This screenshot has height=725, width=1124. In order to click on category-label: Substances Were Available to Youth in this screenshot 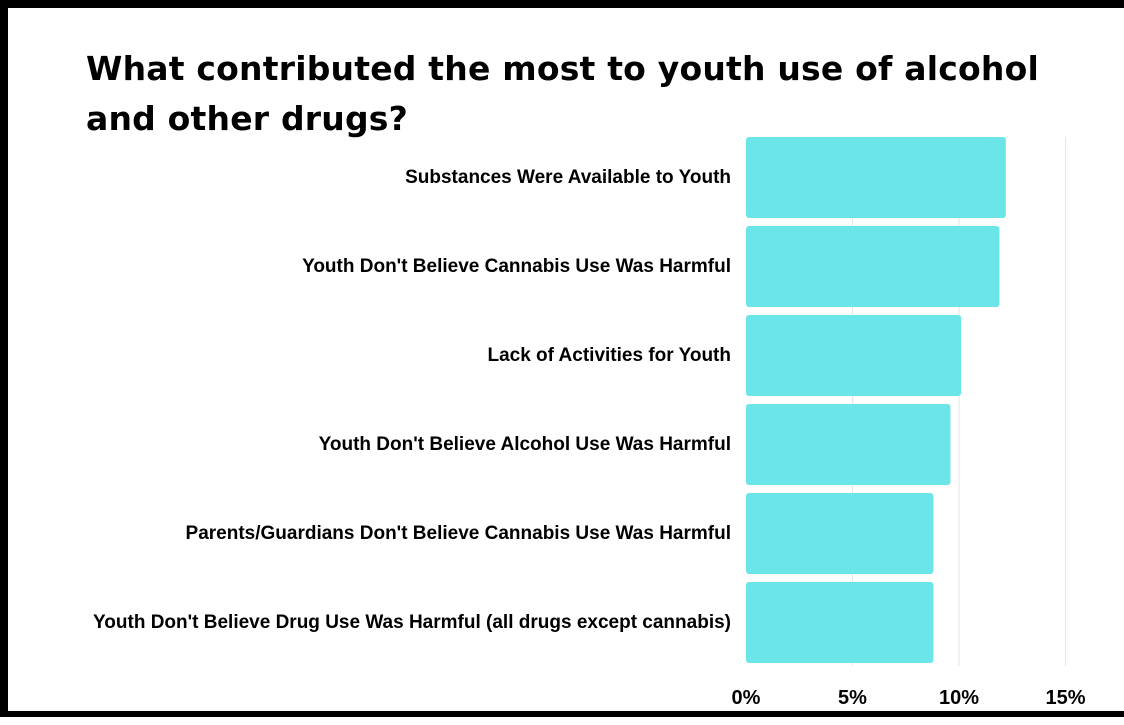, I will do `click(568, 177)`.